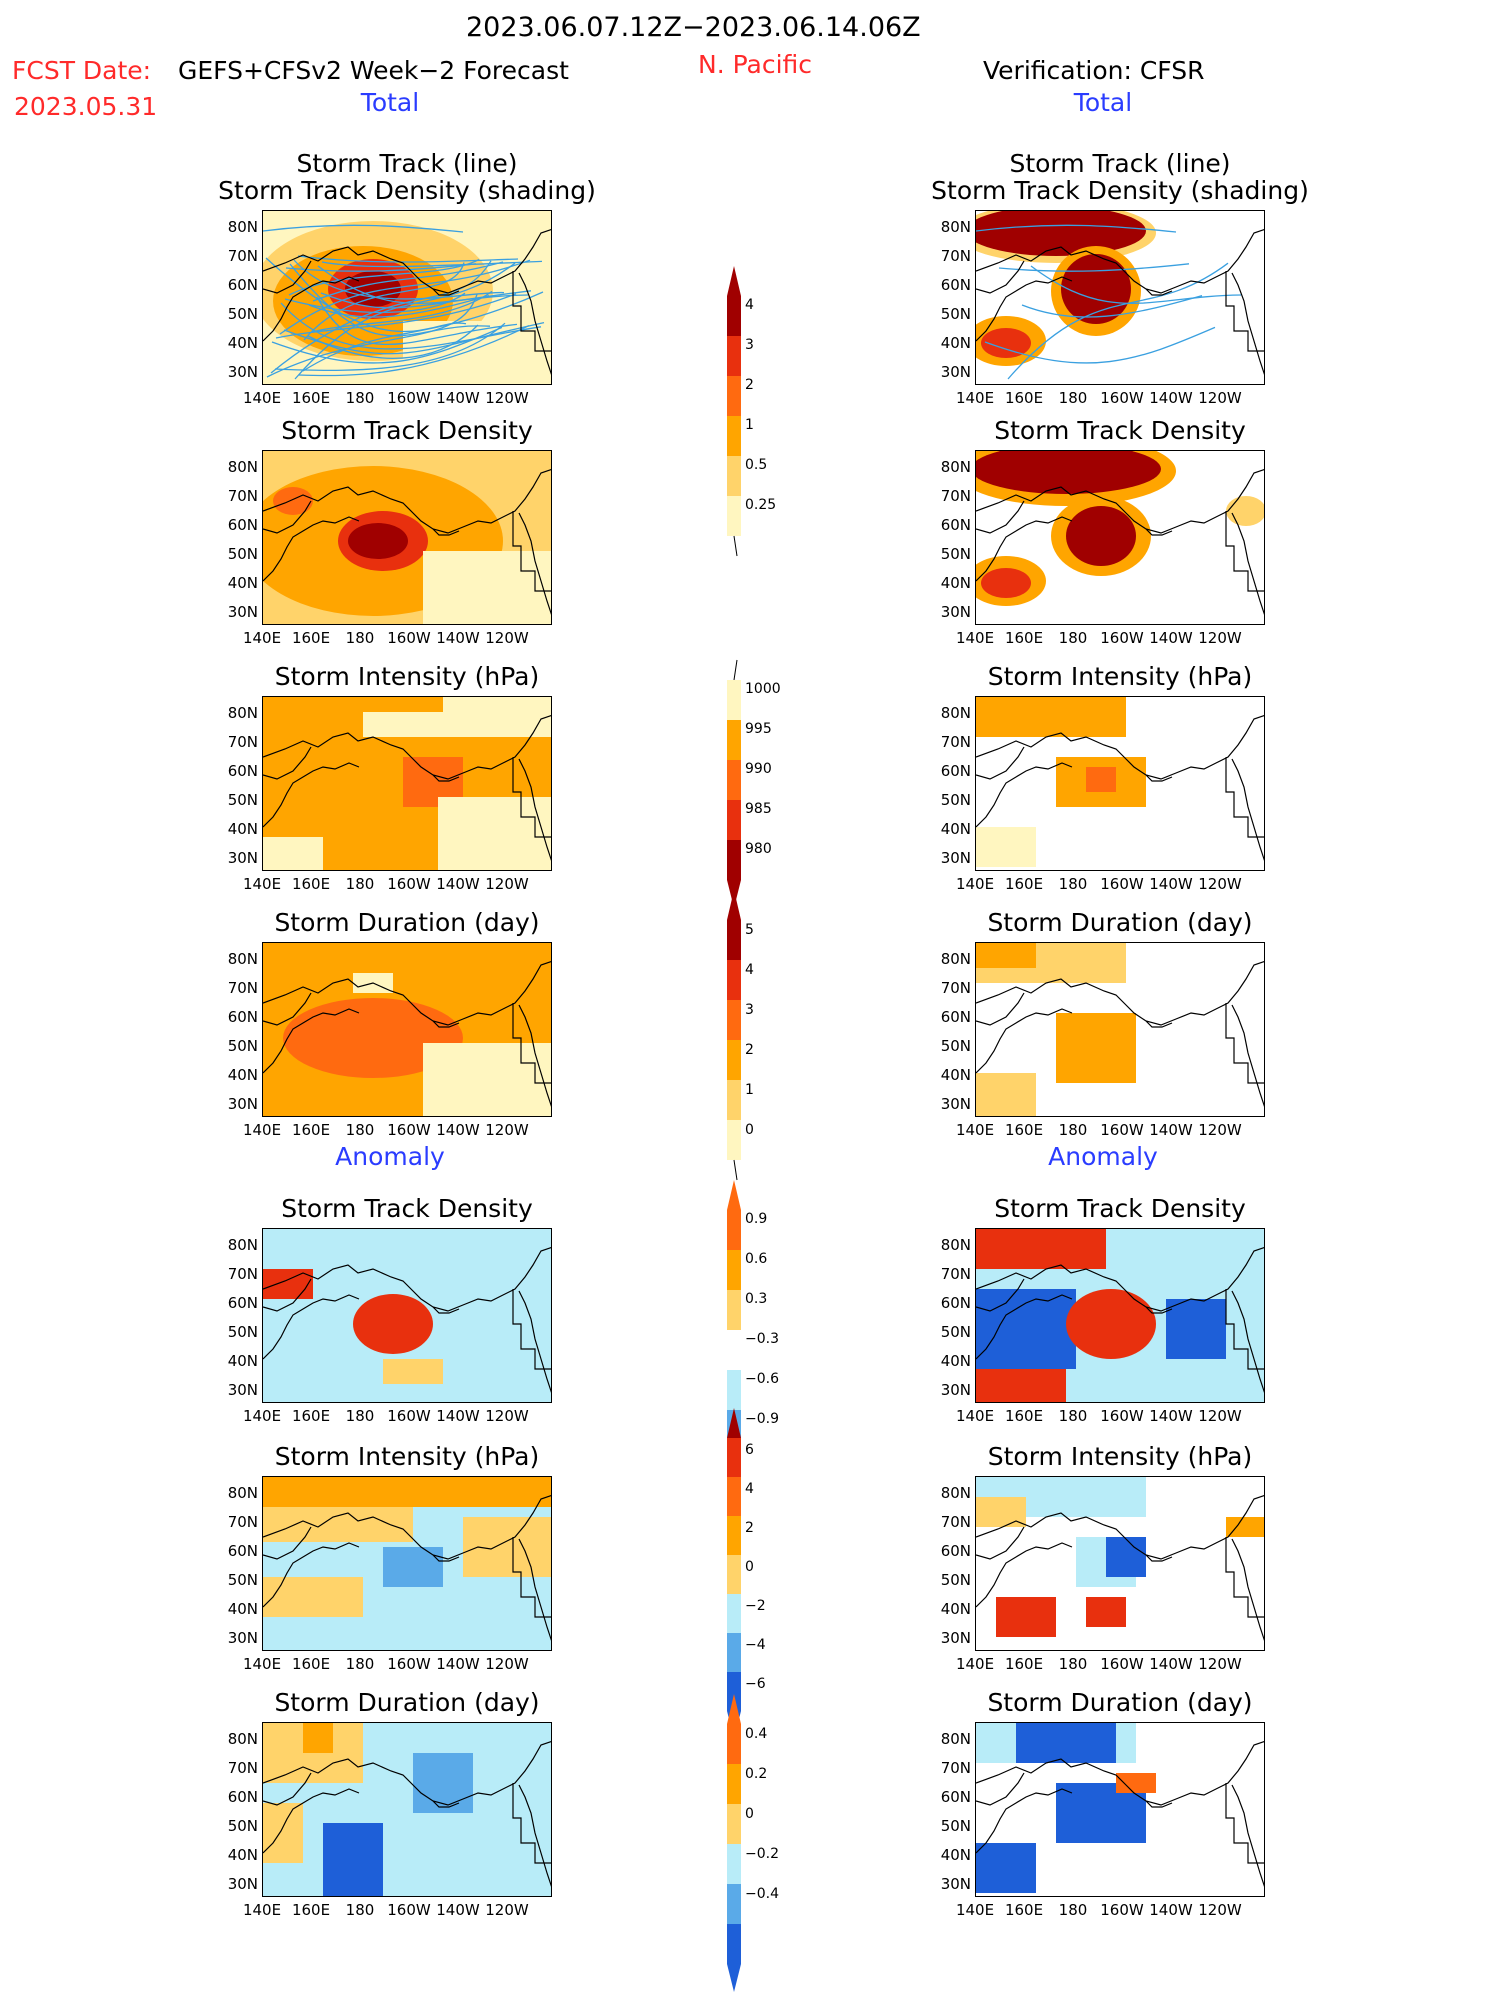 The height and width of the screenshot is (1994, 1487). I want to click on colorbar-tick-label: 0.2, so click(756, 1774).